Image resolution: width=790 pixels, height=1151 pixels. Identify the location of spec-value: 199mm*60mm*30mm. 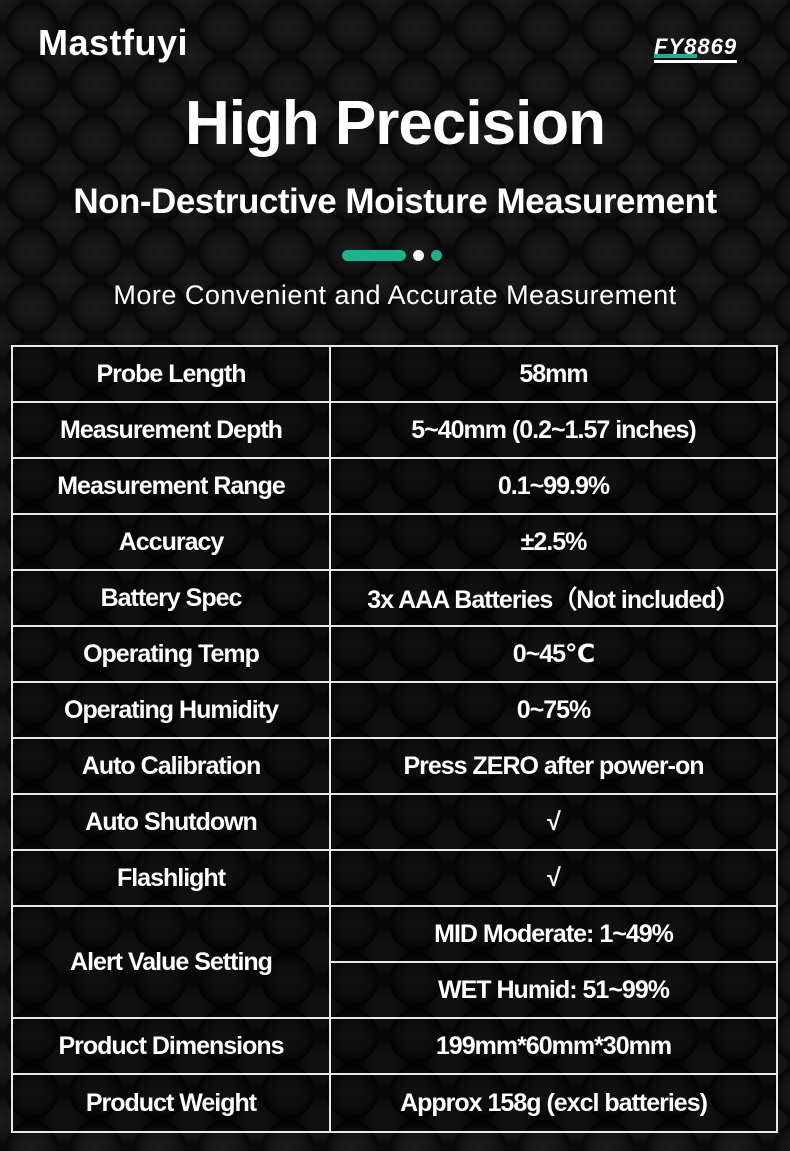
(553, 1047).